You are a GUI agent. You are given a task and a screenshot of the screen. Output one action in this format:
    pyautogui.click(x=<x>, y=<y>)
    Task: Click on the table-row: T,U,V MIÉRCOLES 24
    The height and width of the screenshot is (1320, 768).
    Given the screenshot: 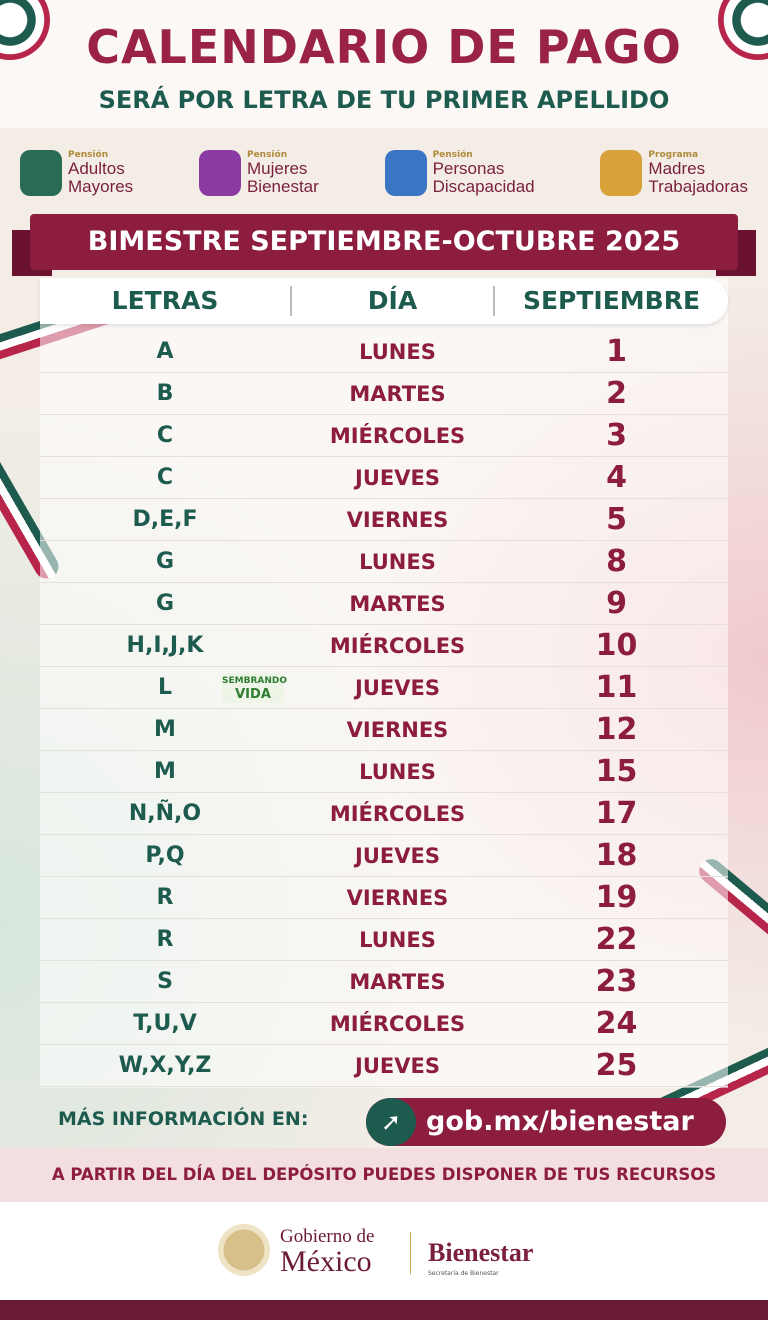 What is the action you would take?
    pyautogui.click(x=384, y=1024)
    